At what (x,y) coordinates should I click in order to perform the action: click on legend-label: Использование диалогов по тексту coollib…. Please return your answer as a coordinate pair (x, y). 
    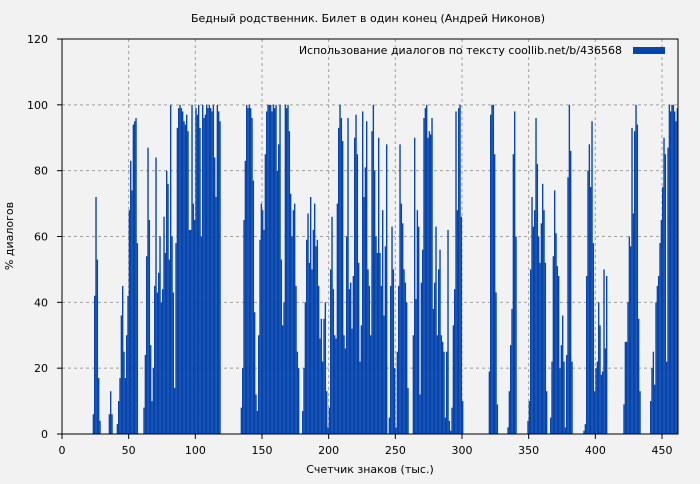
    Looking at the image, I should click on (460, 50).